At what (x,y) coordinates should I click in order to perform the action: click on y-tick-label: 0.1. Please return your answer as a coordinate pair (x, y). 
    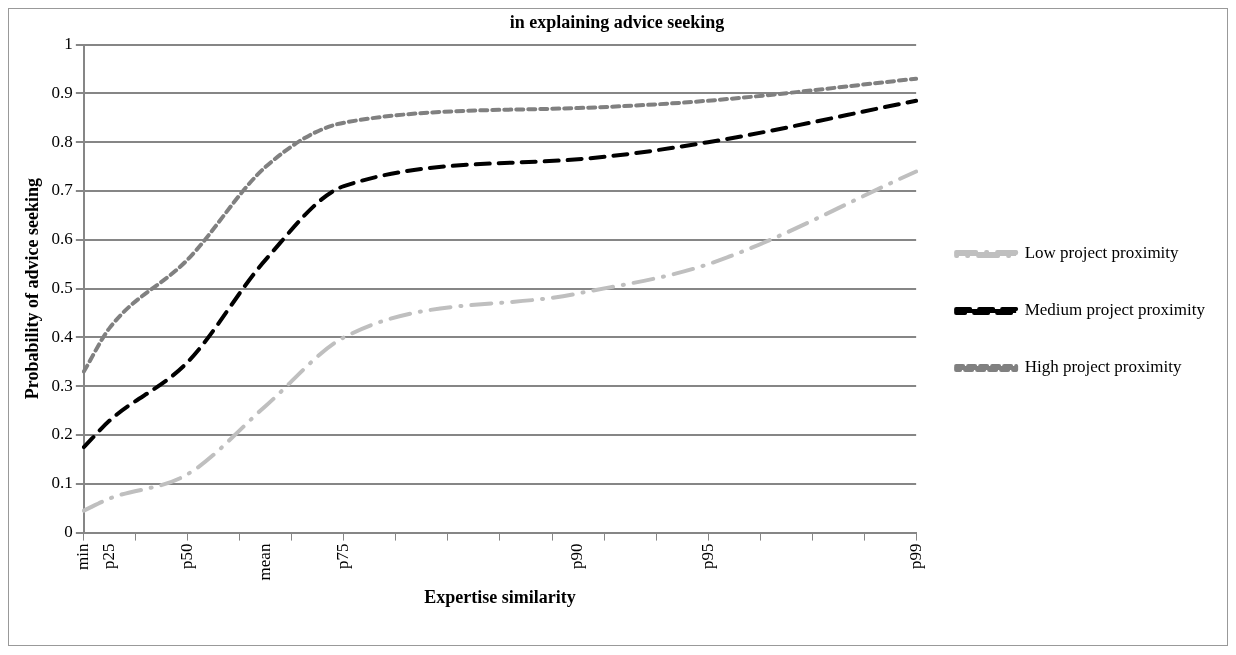
    Looking at the image, I should click on (62, 483).